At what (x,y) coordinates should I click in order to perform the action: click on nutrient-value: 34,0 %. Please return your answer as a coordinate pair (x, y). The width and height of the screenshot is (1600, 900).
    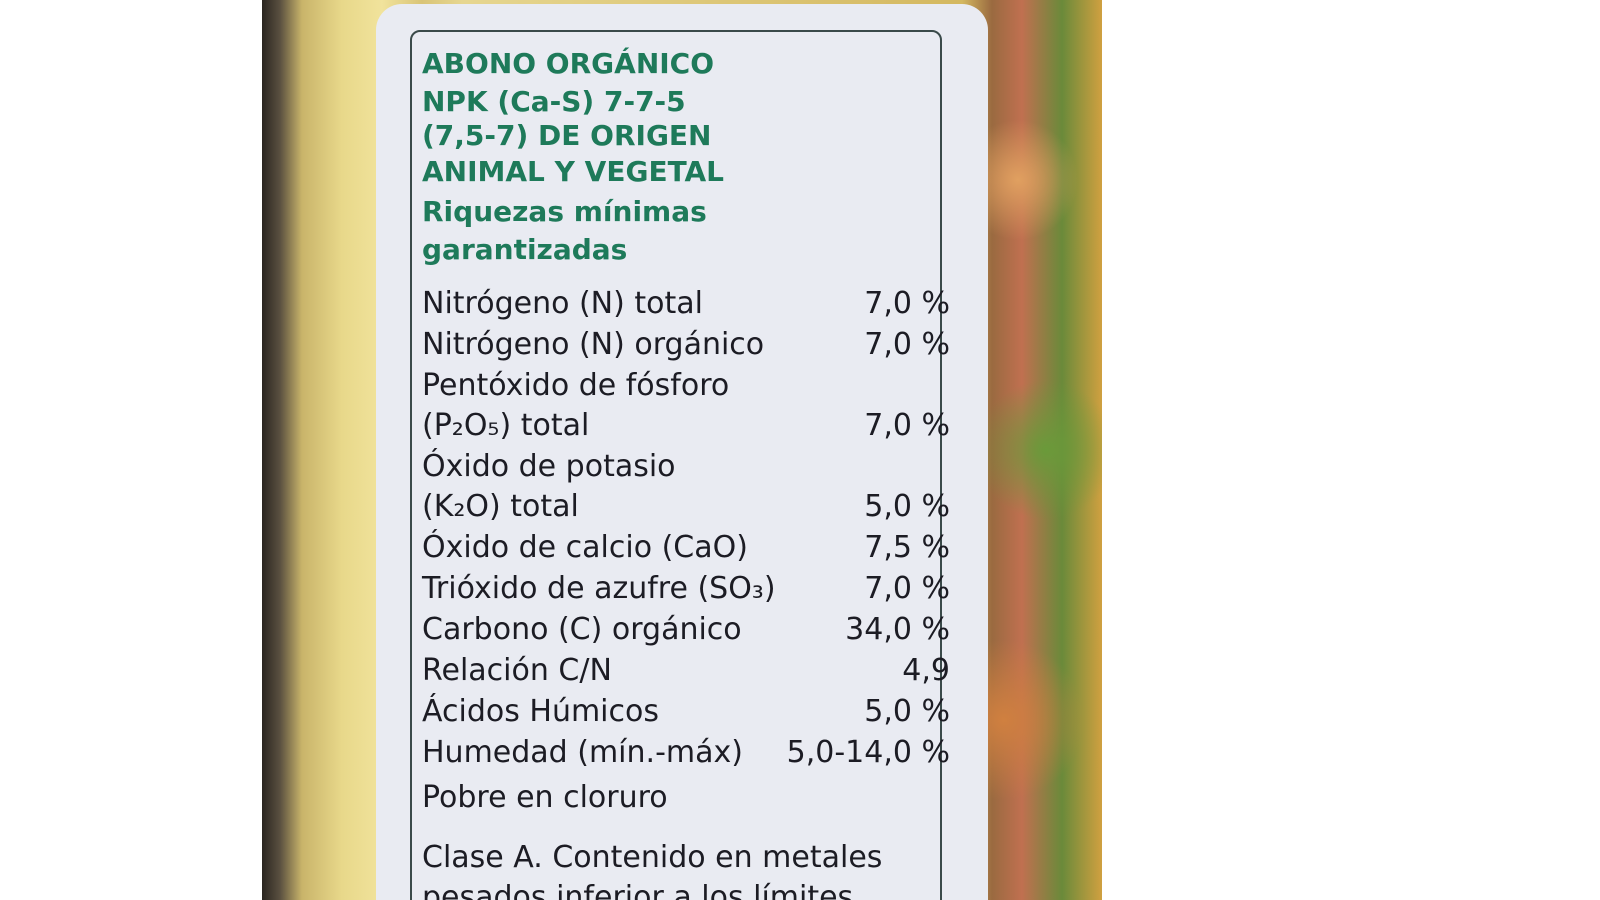
    Looking at the image, I should click on (897, 629).